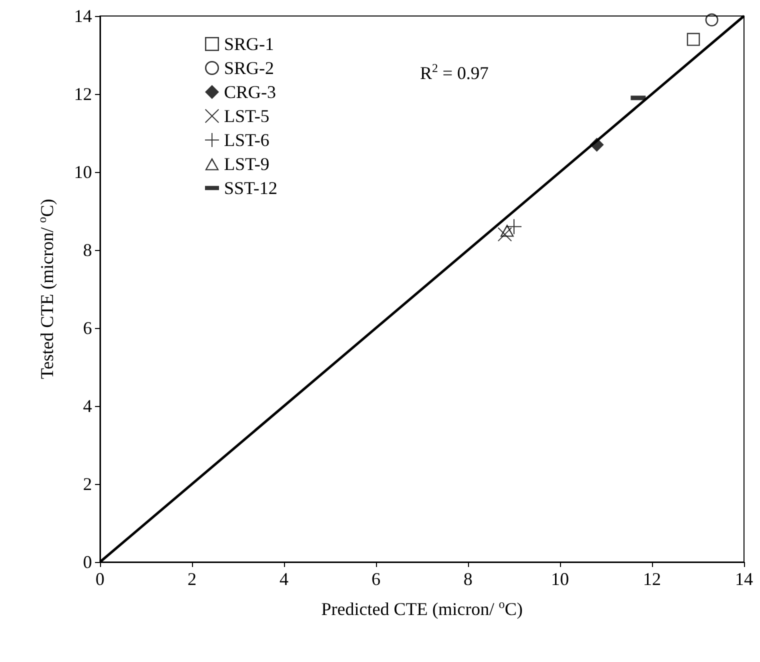 The image size is (760, 662). I want to click on legend-label: LST-6, so click(247, 140).